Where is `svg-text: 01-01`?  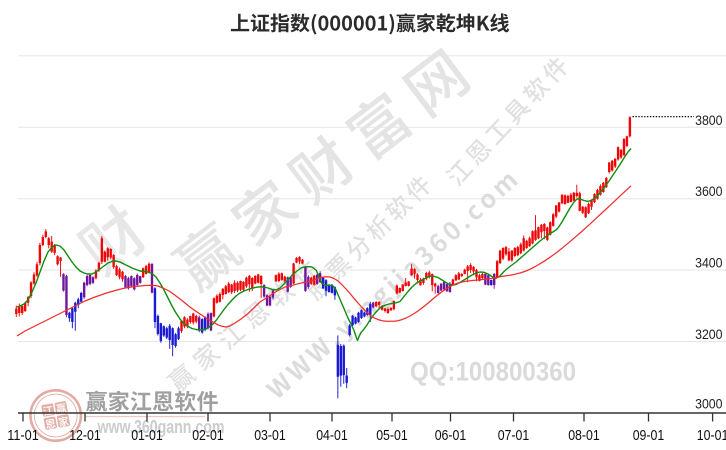
svg-text: 01-01 is located at coordinates (147, 435).